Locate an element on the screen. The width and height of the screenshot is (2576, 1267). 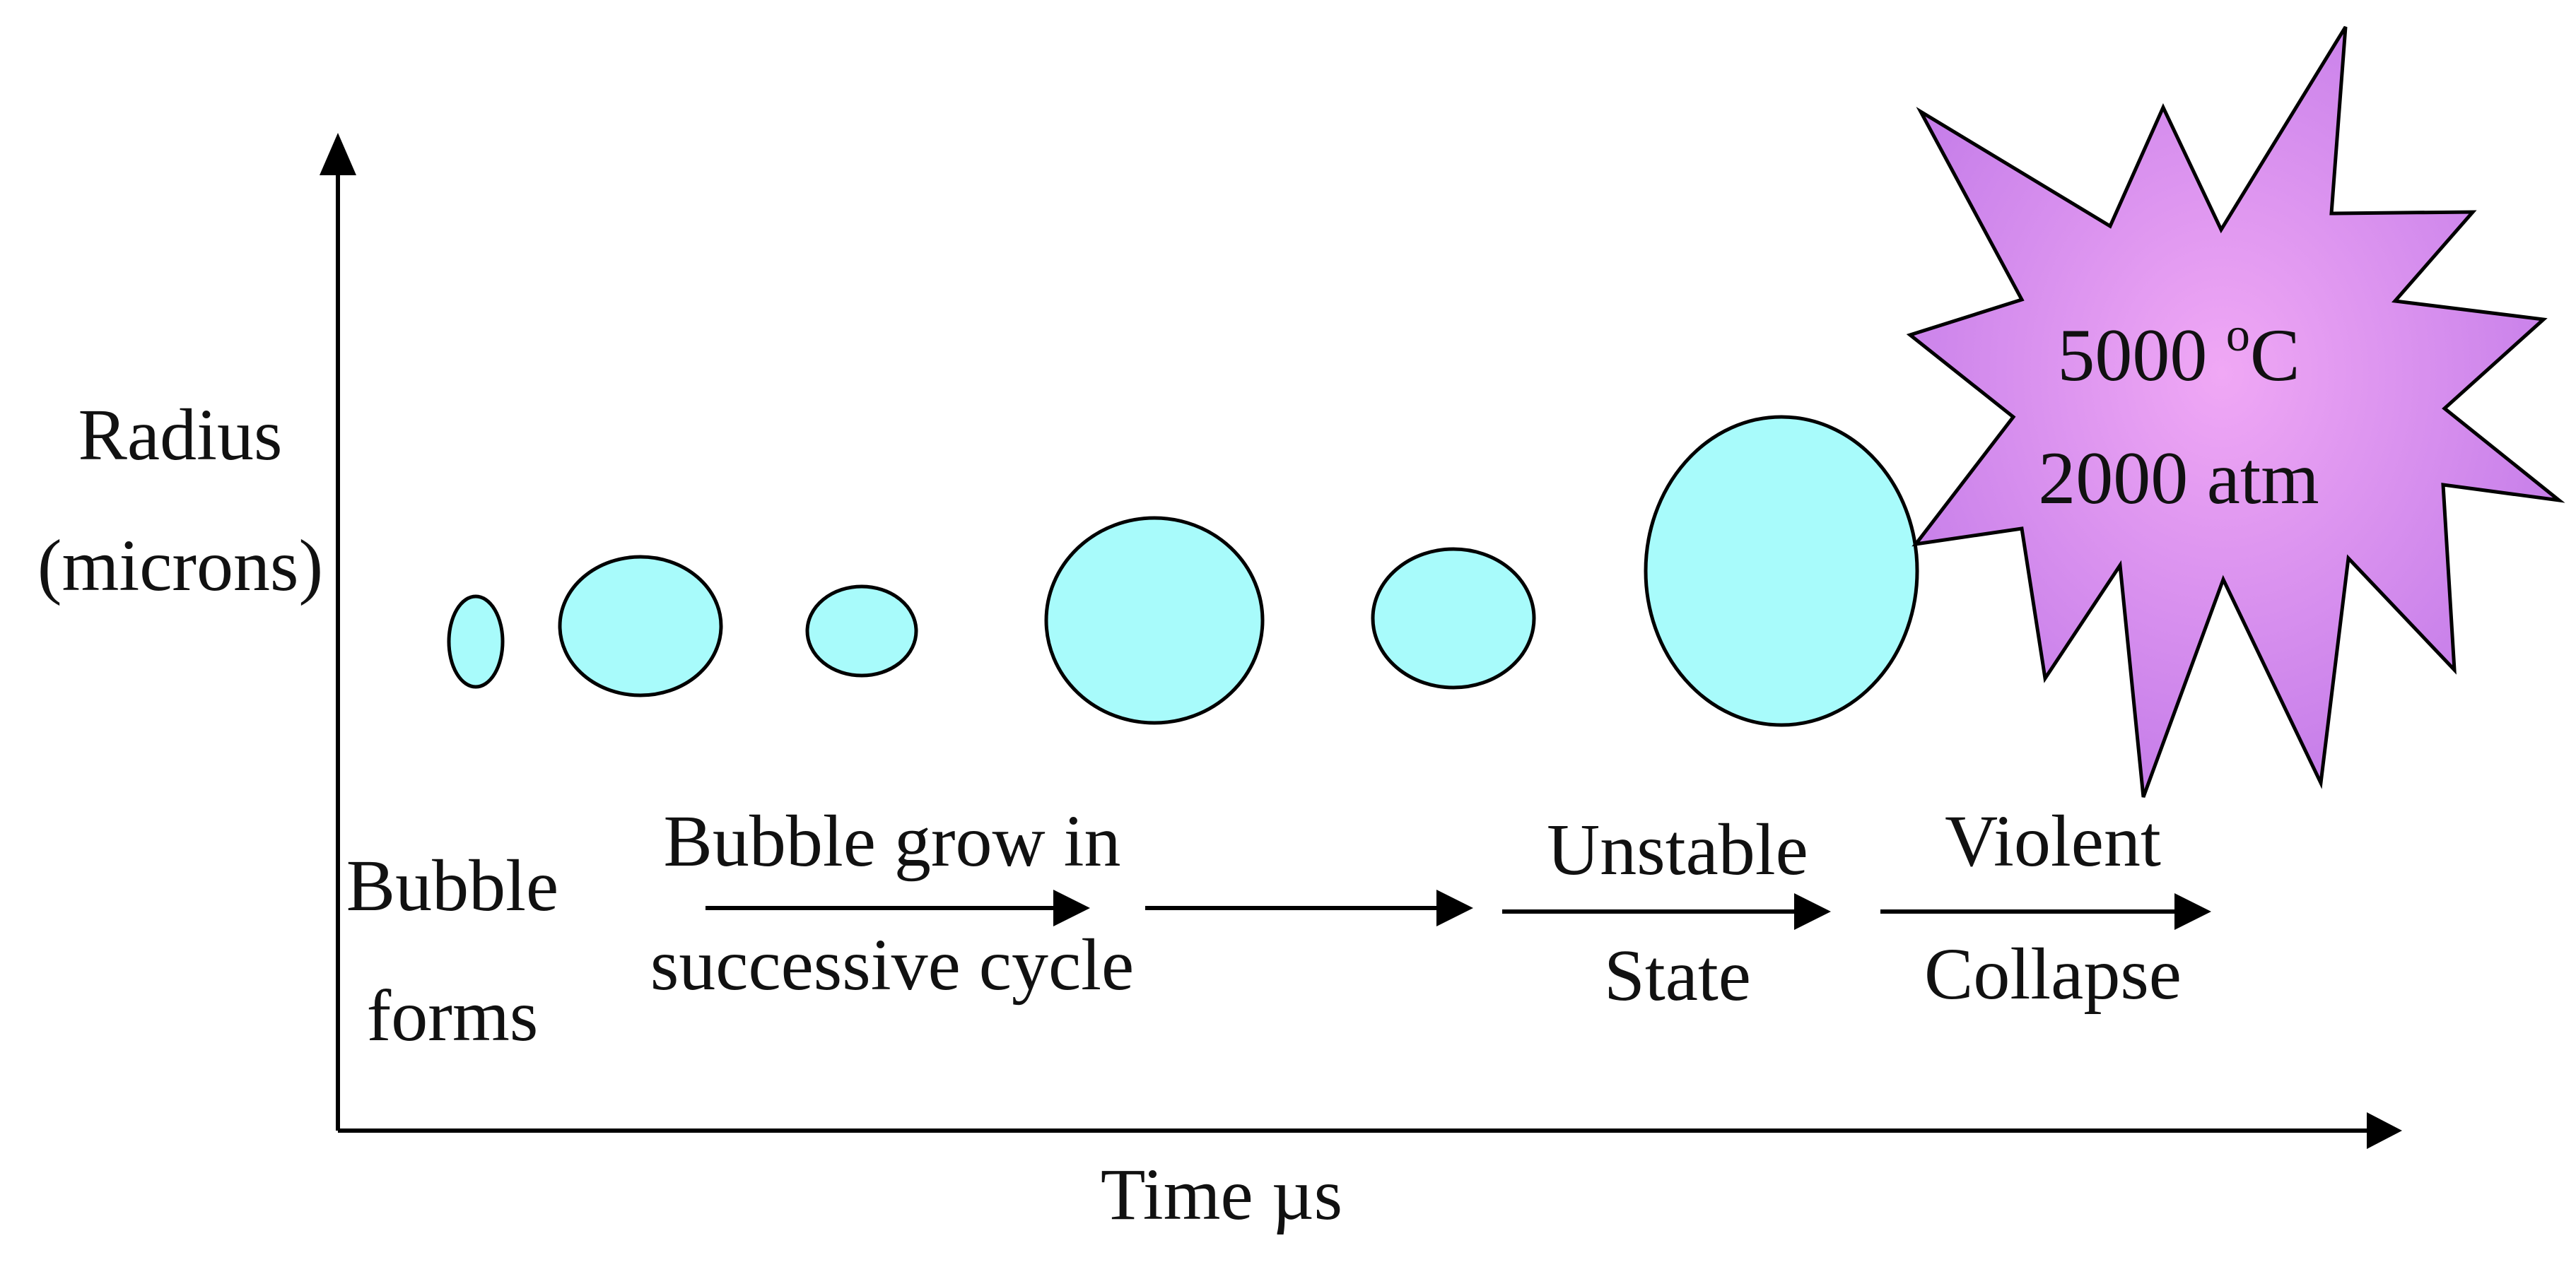
arrow-collapse is located at coordinates (2046, 911).